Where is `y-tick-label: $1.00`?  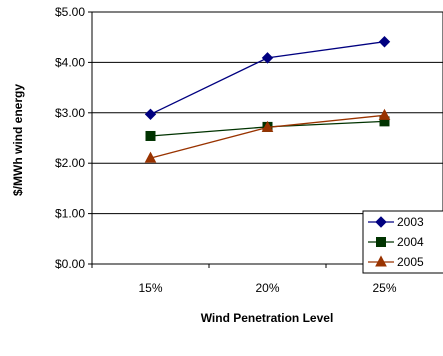 y-tick-label: $1.00 is located at coordinates (70, 214).